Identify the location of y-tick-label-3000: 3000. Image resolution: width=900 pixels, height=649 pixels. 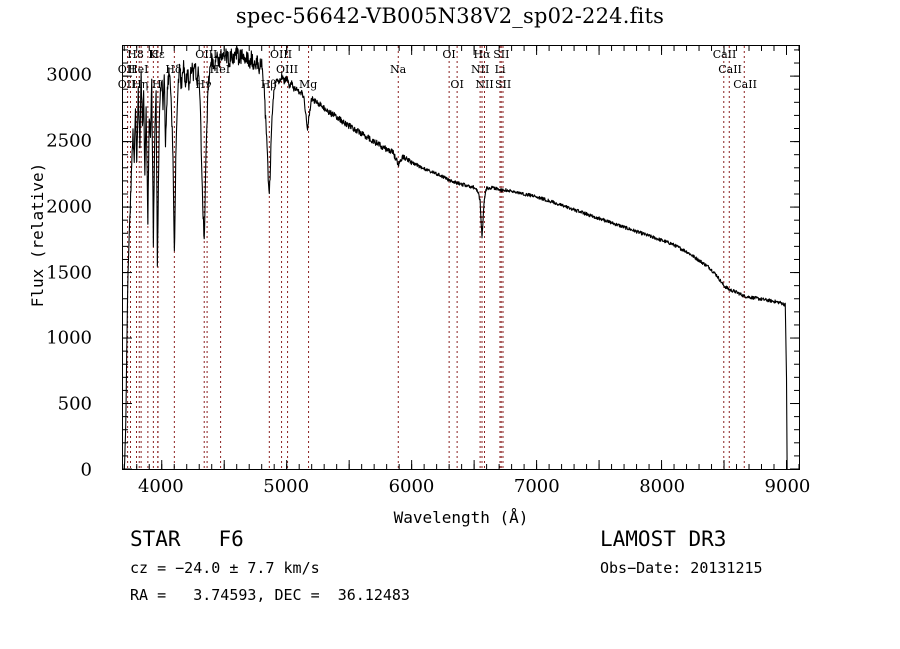
(69, 75).